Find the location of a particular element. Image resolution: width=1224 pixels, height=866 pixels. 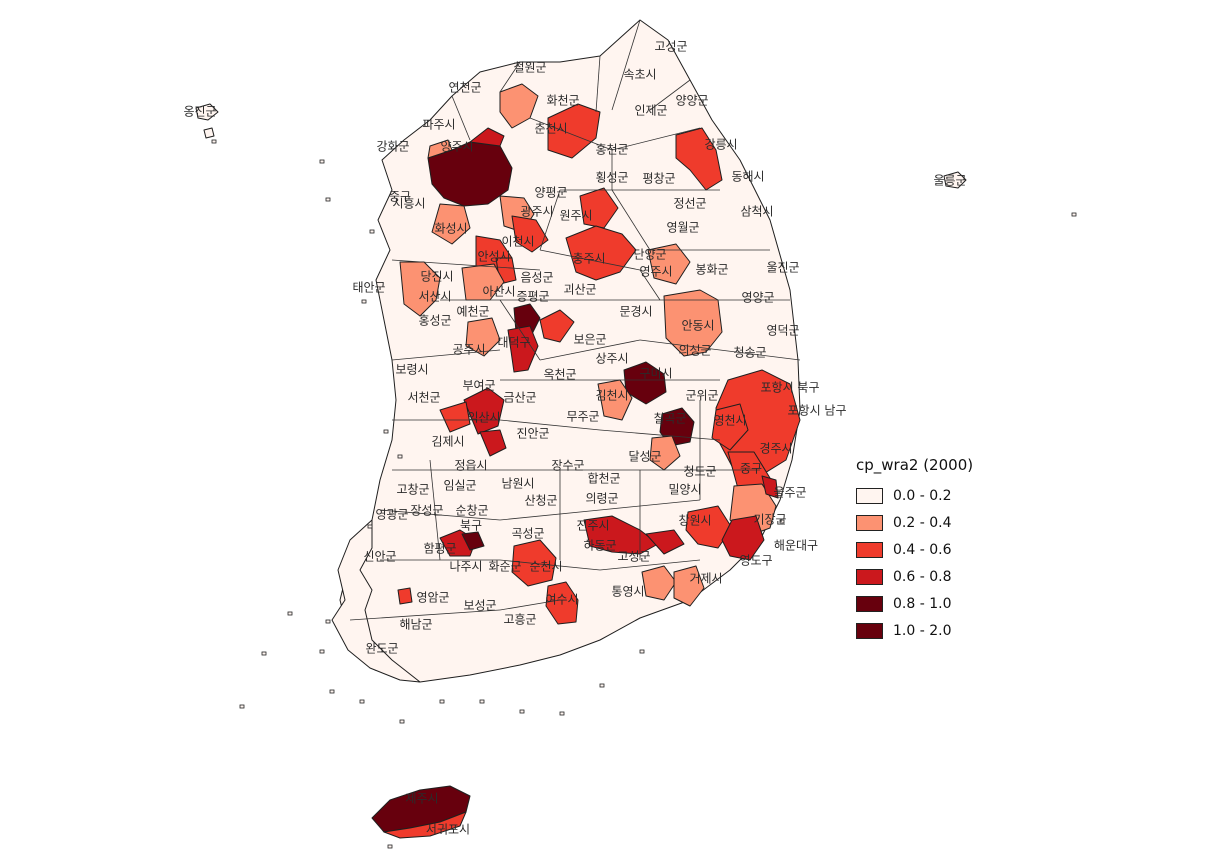

region-label: 문경시 is located at coordinates (635, 312).